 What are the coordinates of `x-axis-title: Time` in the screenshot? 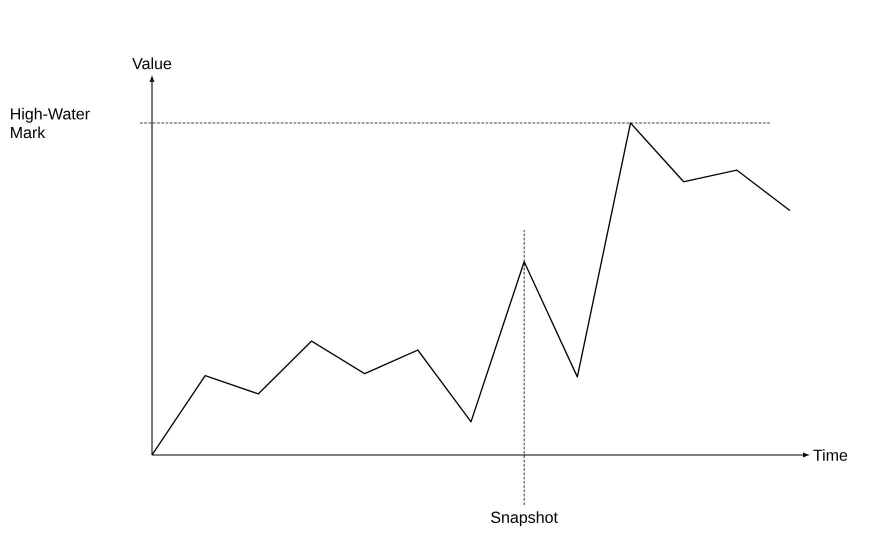 It's located at (830, 455).